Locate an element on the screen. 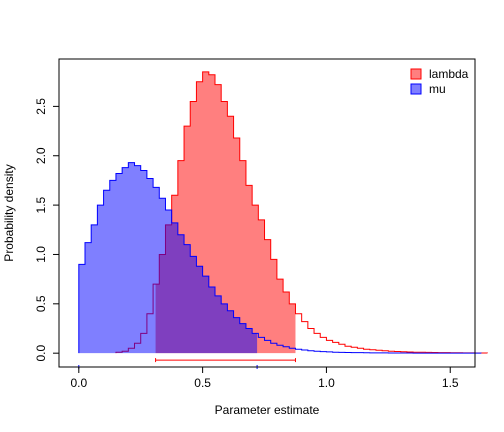 The width and height of the screenshot is (504, 432). y-tick-label: 2.0 is located at coordinates (41, 155).